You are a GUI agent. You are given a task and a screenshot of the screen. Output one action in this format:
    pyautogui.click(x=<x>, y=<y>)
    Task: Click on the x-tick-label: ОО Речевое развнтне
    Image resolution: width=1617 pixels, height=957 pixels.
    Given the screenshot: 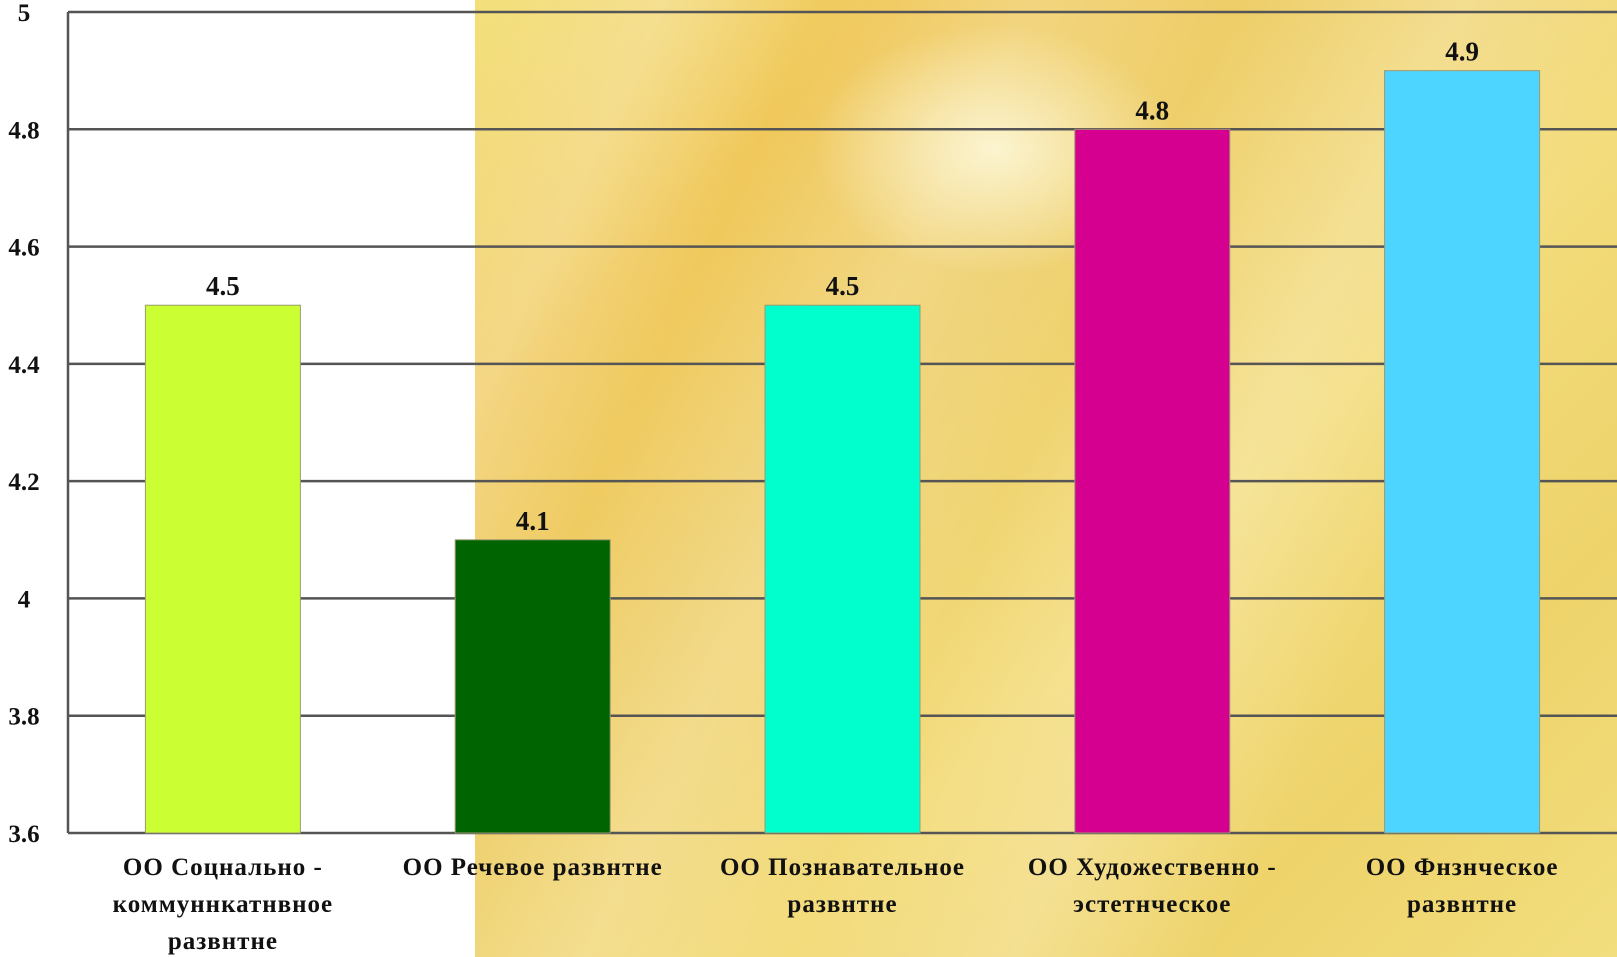 What is the action you would take?
    pyautogui.click(x=533, y=867)
    